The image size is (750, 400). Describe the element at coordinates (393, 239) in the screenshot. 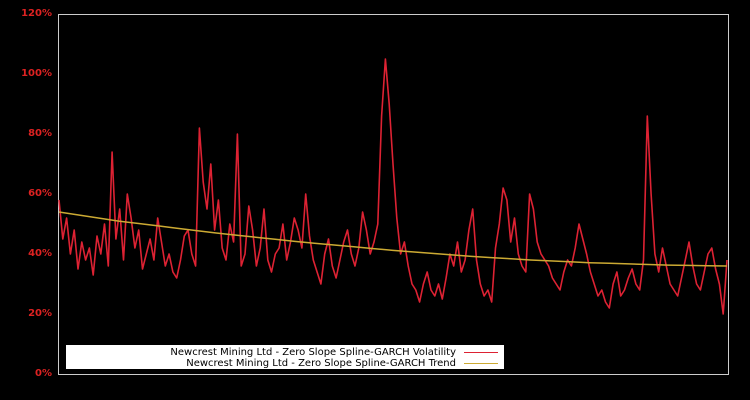

I see `trend-line` at that location.